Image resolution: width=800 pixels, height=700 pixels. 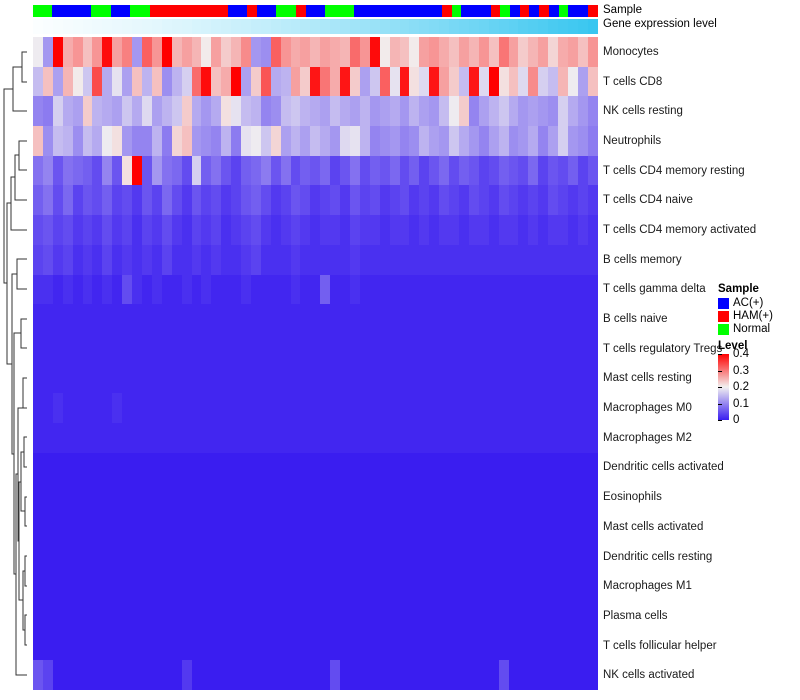 What do you see at coordinates (674, 170) in the screenshot?
I see `row-label: T cells CD4 memory resting` at bounding box center [674, 170].